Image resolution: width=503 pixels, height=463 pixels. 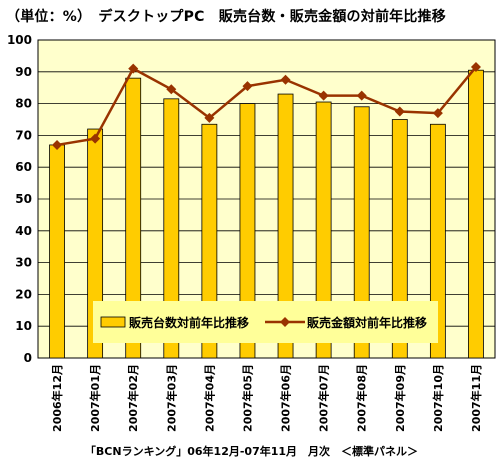 What do you see at coordinates (285, 322) in the screenshot?
I see `legend-marker` at bounding box center [285, 322].